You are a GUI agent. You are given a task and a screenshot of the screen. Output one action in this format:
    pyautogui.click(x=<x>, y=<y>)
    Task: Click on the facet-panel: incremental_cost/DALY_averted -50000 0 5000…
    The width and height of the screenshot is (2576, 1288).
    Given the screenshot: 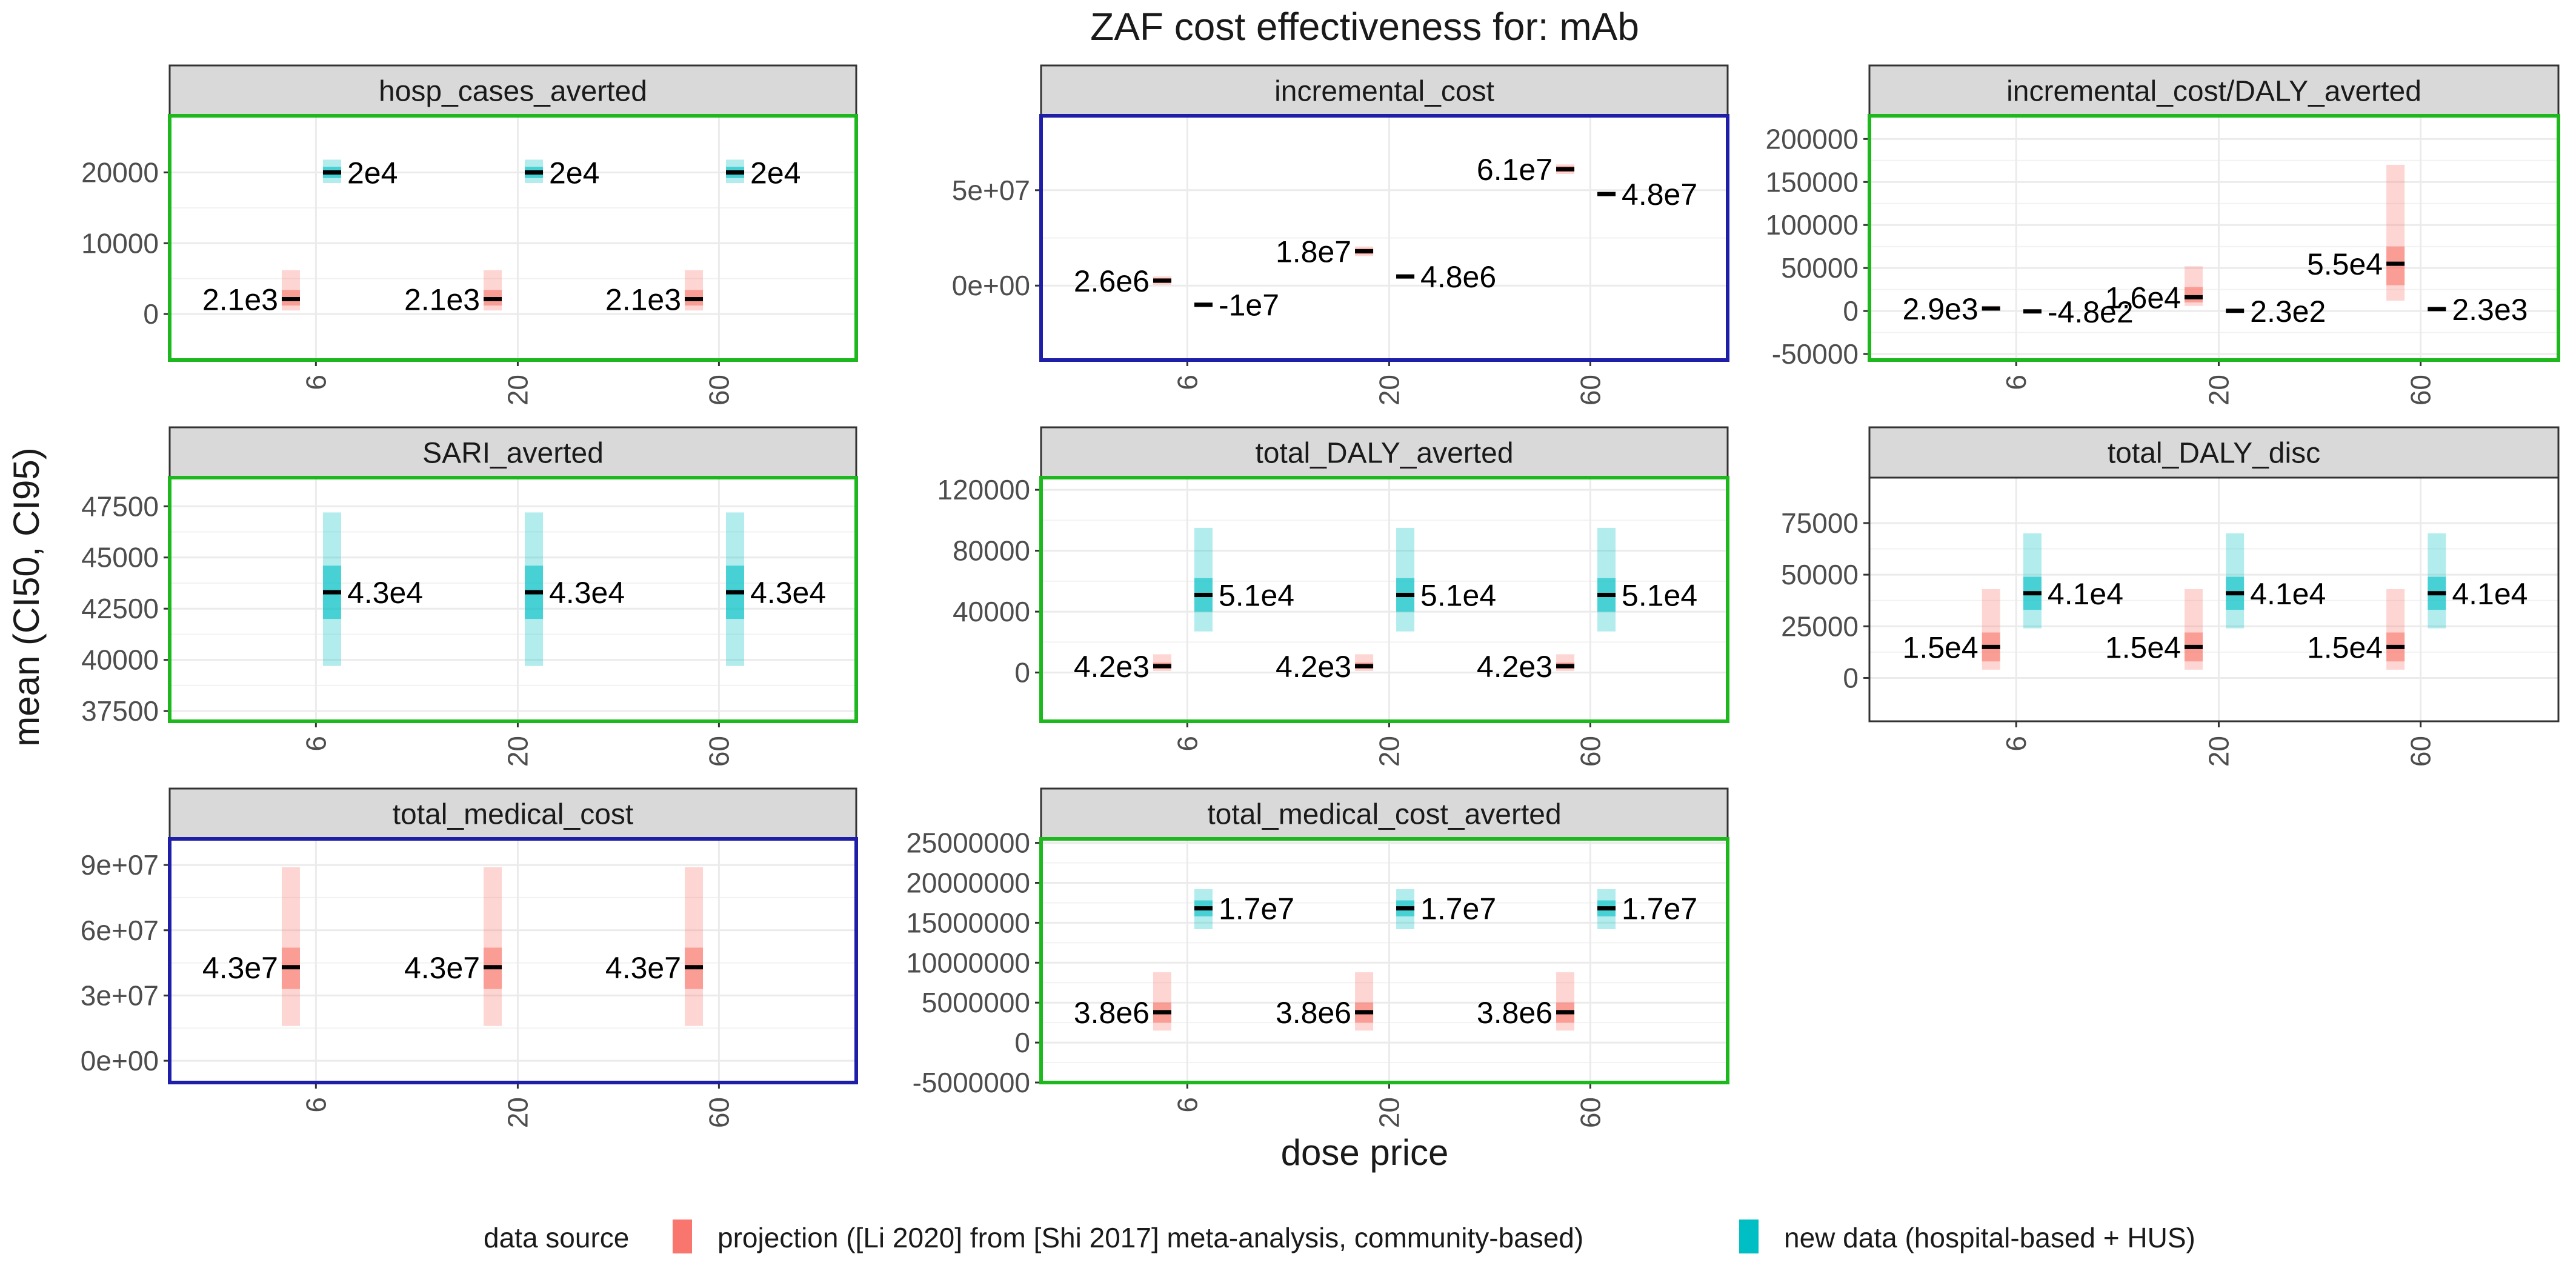 What is the action you would take?
    pyautogui.click(x=2163, y=234)
    